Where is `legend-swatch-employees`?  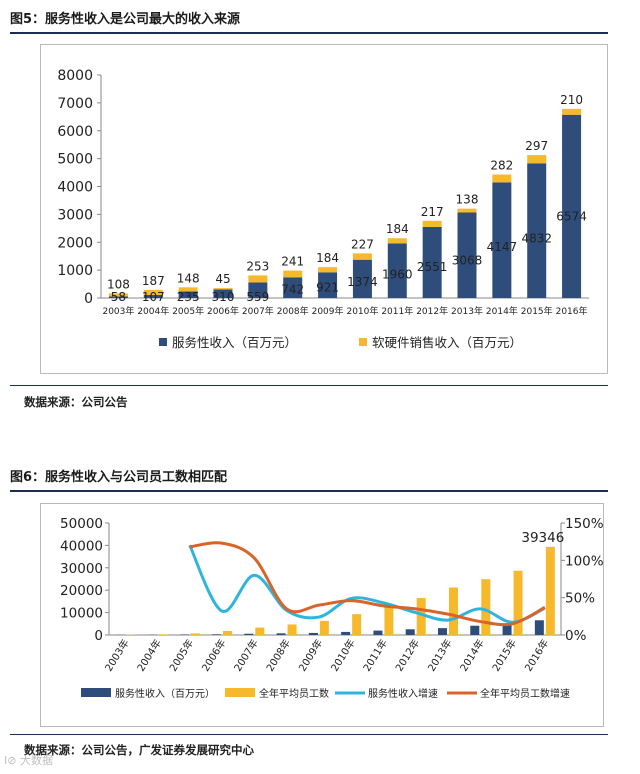
legend-swatch-employees is located at coordinates (240, 692).